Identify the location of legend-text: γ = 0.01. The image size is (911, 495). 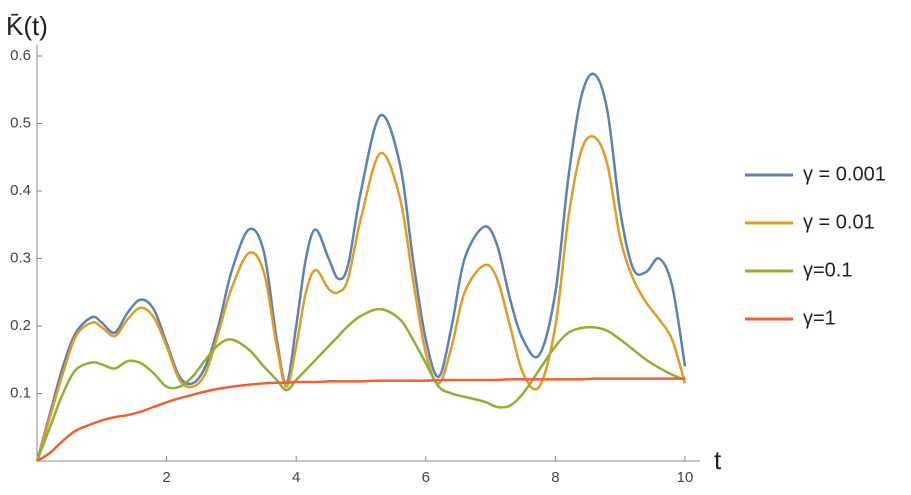
(839, 222).